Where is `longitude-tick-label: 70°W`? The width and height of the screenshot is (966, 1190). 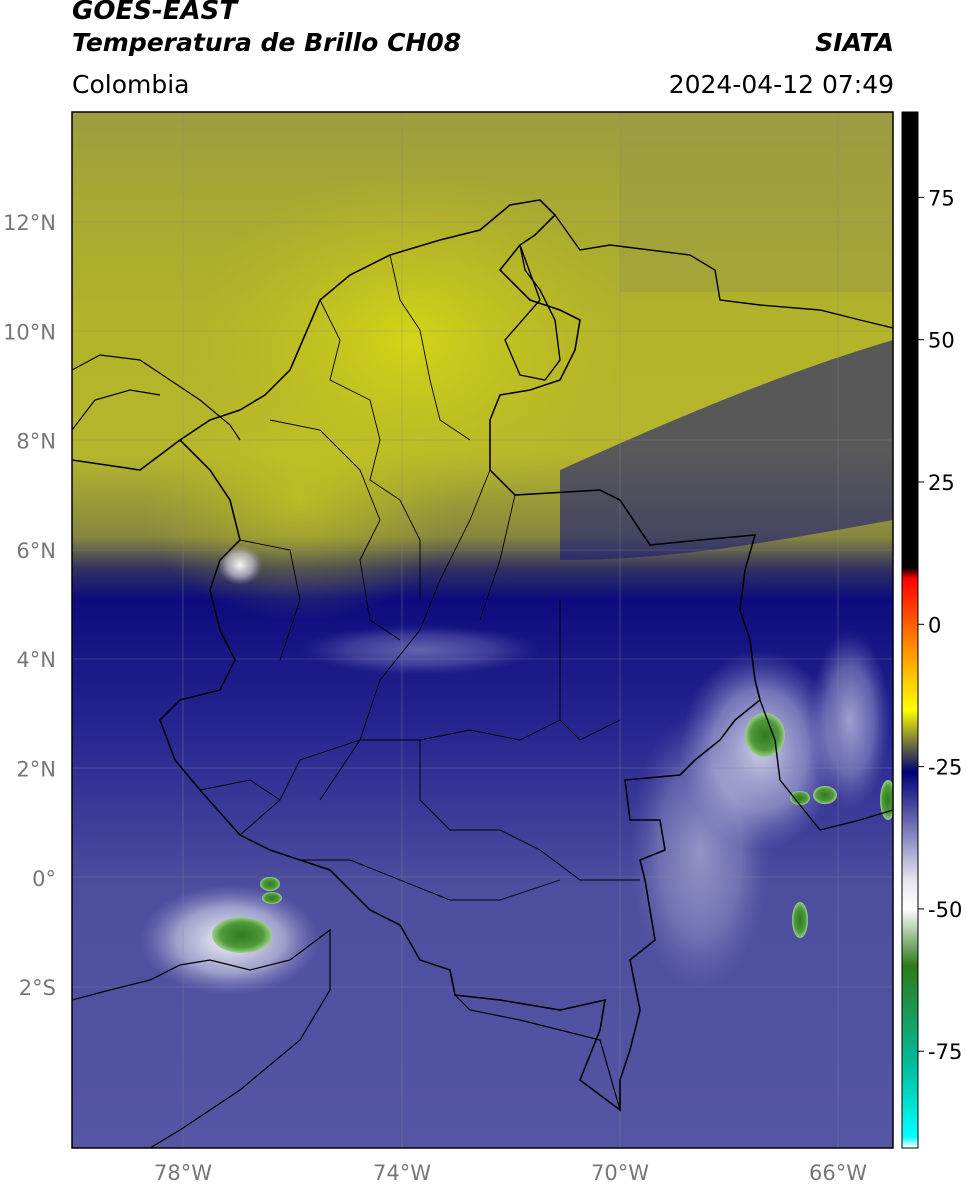 longitude-tick-label: 70°W is located at coordinates (620, 1173).